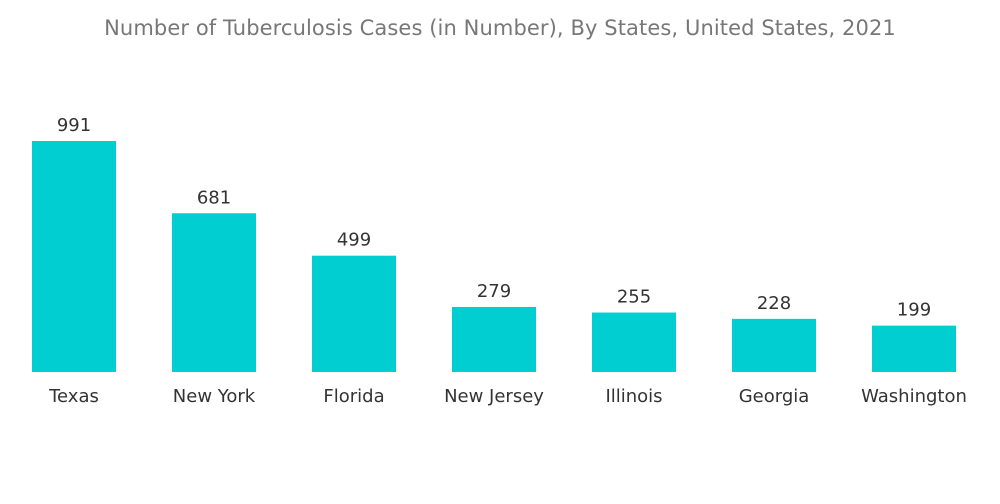 The width and height of the screenshot is (1000, 504). What do you see at coordinates (634, 297) in the screenshot?
I see `value-label-illinois: 255` at bounding box center [634, 297].